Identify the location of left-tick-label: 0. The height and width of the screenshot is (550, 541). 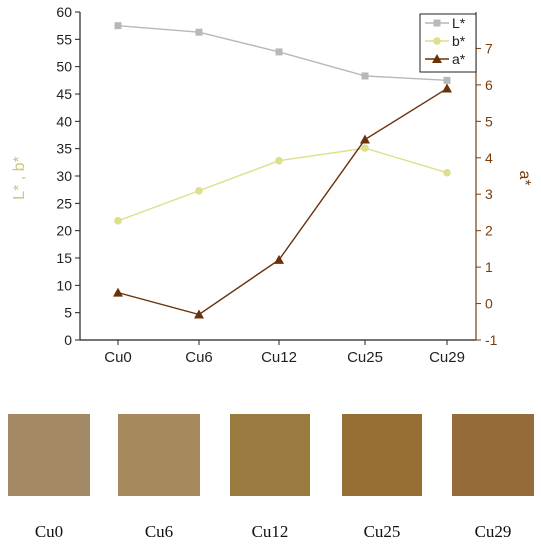
(68, 340).